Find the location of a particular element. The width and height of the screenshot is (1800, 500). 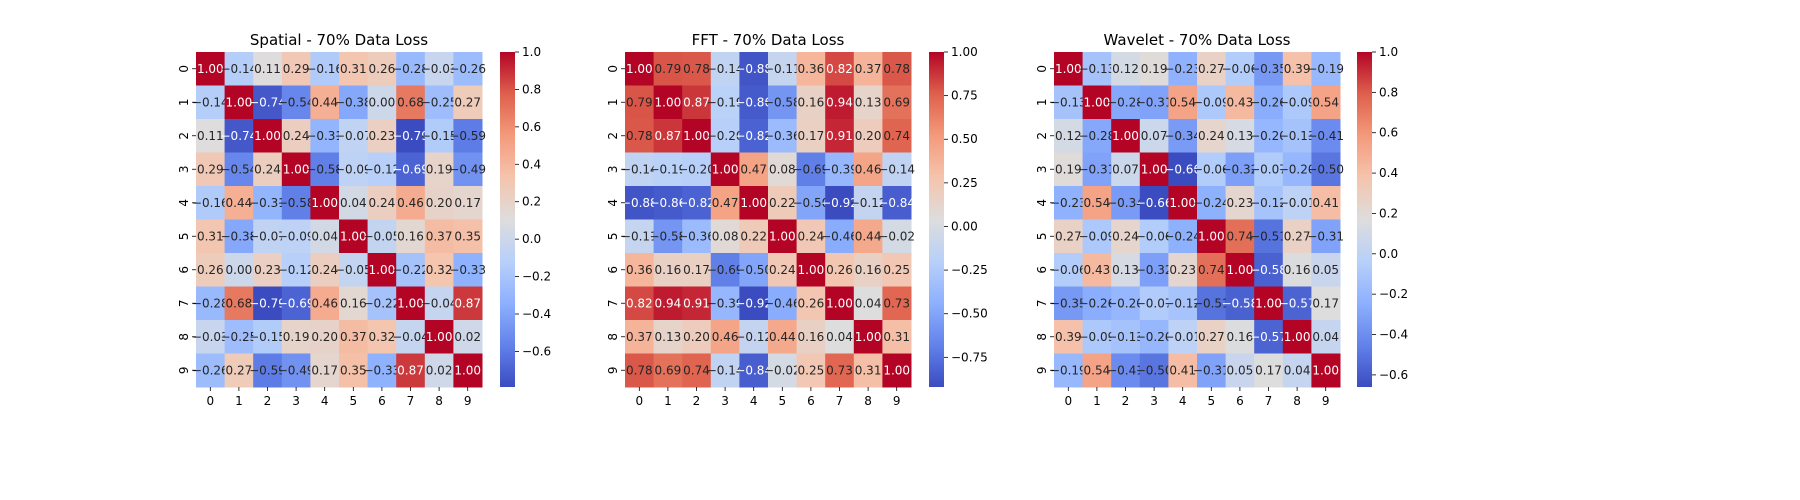

cell-value-label: 0.29 is located at coordinates (210, 169).